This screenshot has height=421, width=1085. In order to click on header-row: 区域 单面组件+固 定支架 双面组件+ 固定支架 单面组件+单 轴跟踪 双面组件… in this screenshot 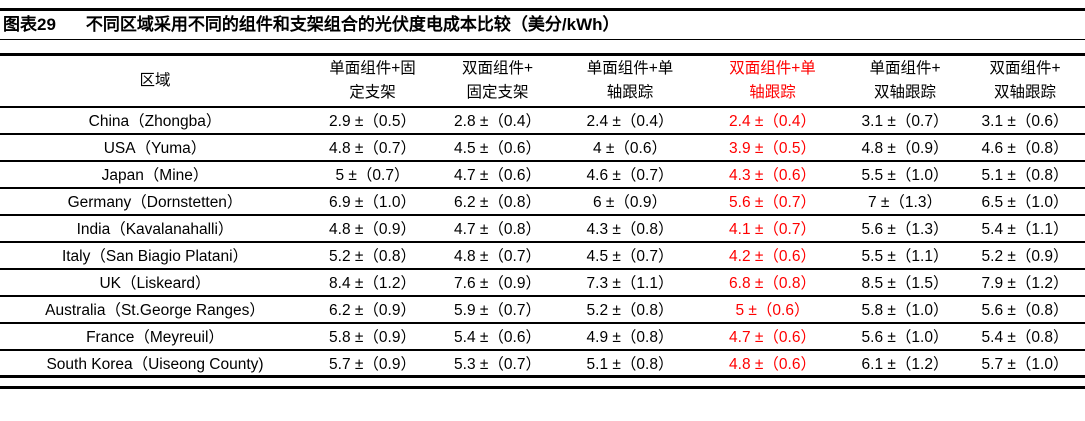, I will do `click(542, 81)`.